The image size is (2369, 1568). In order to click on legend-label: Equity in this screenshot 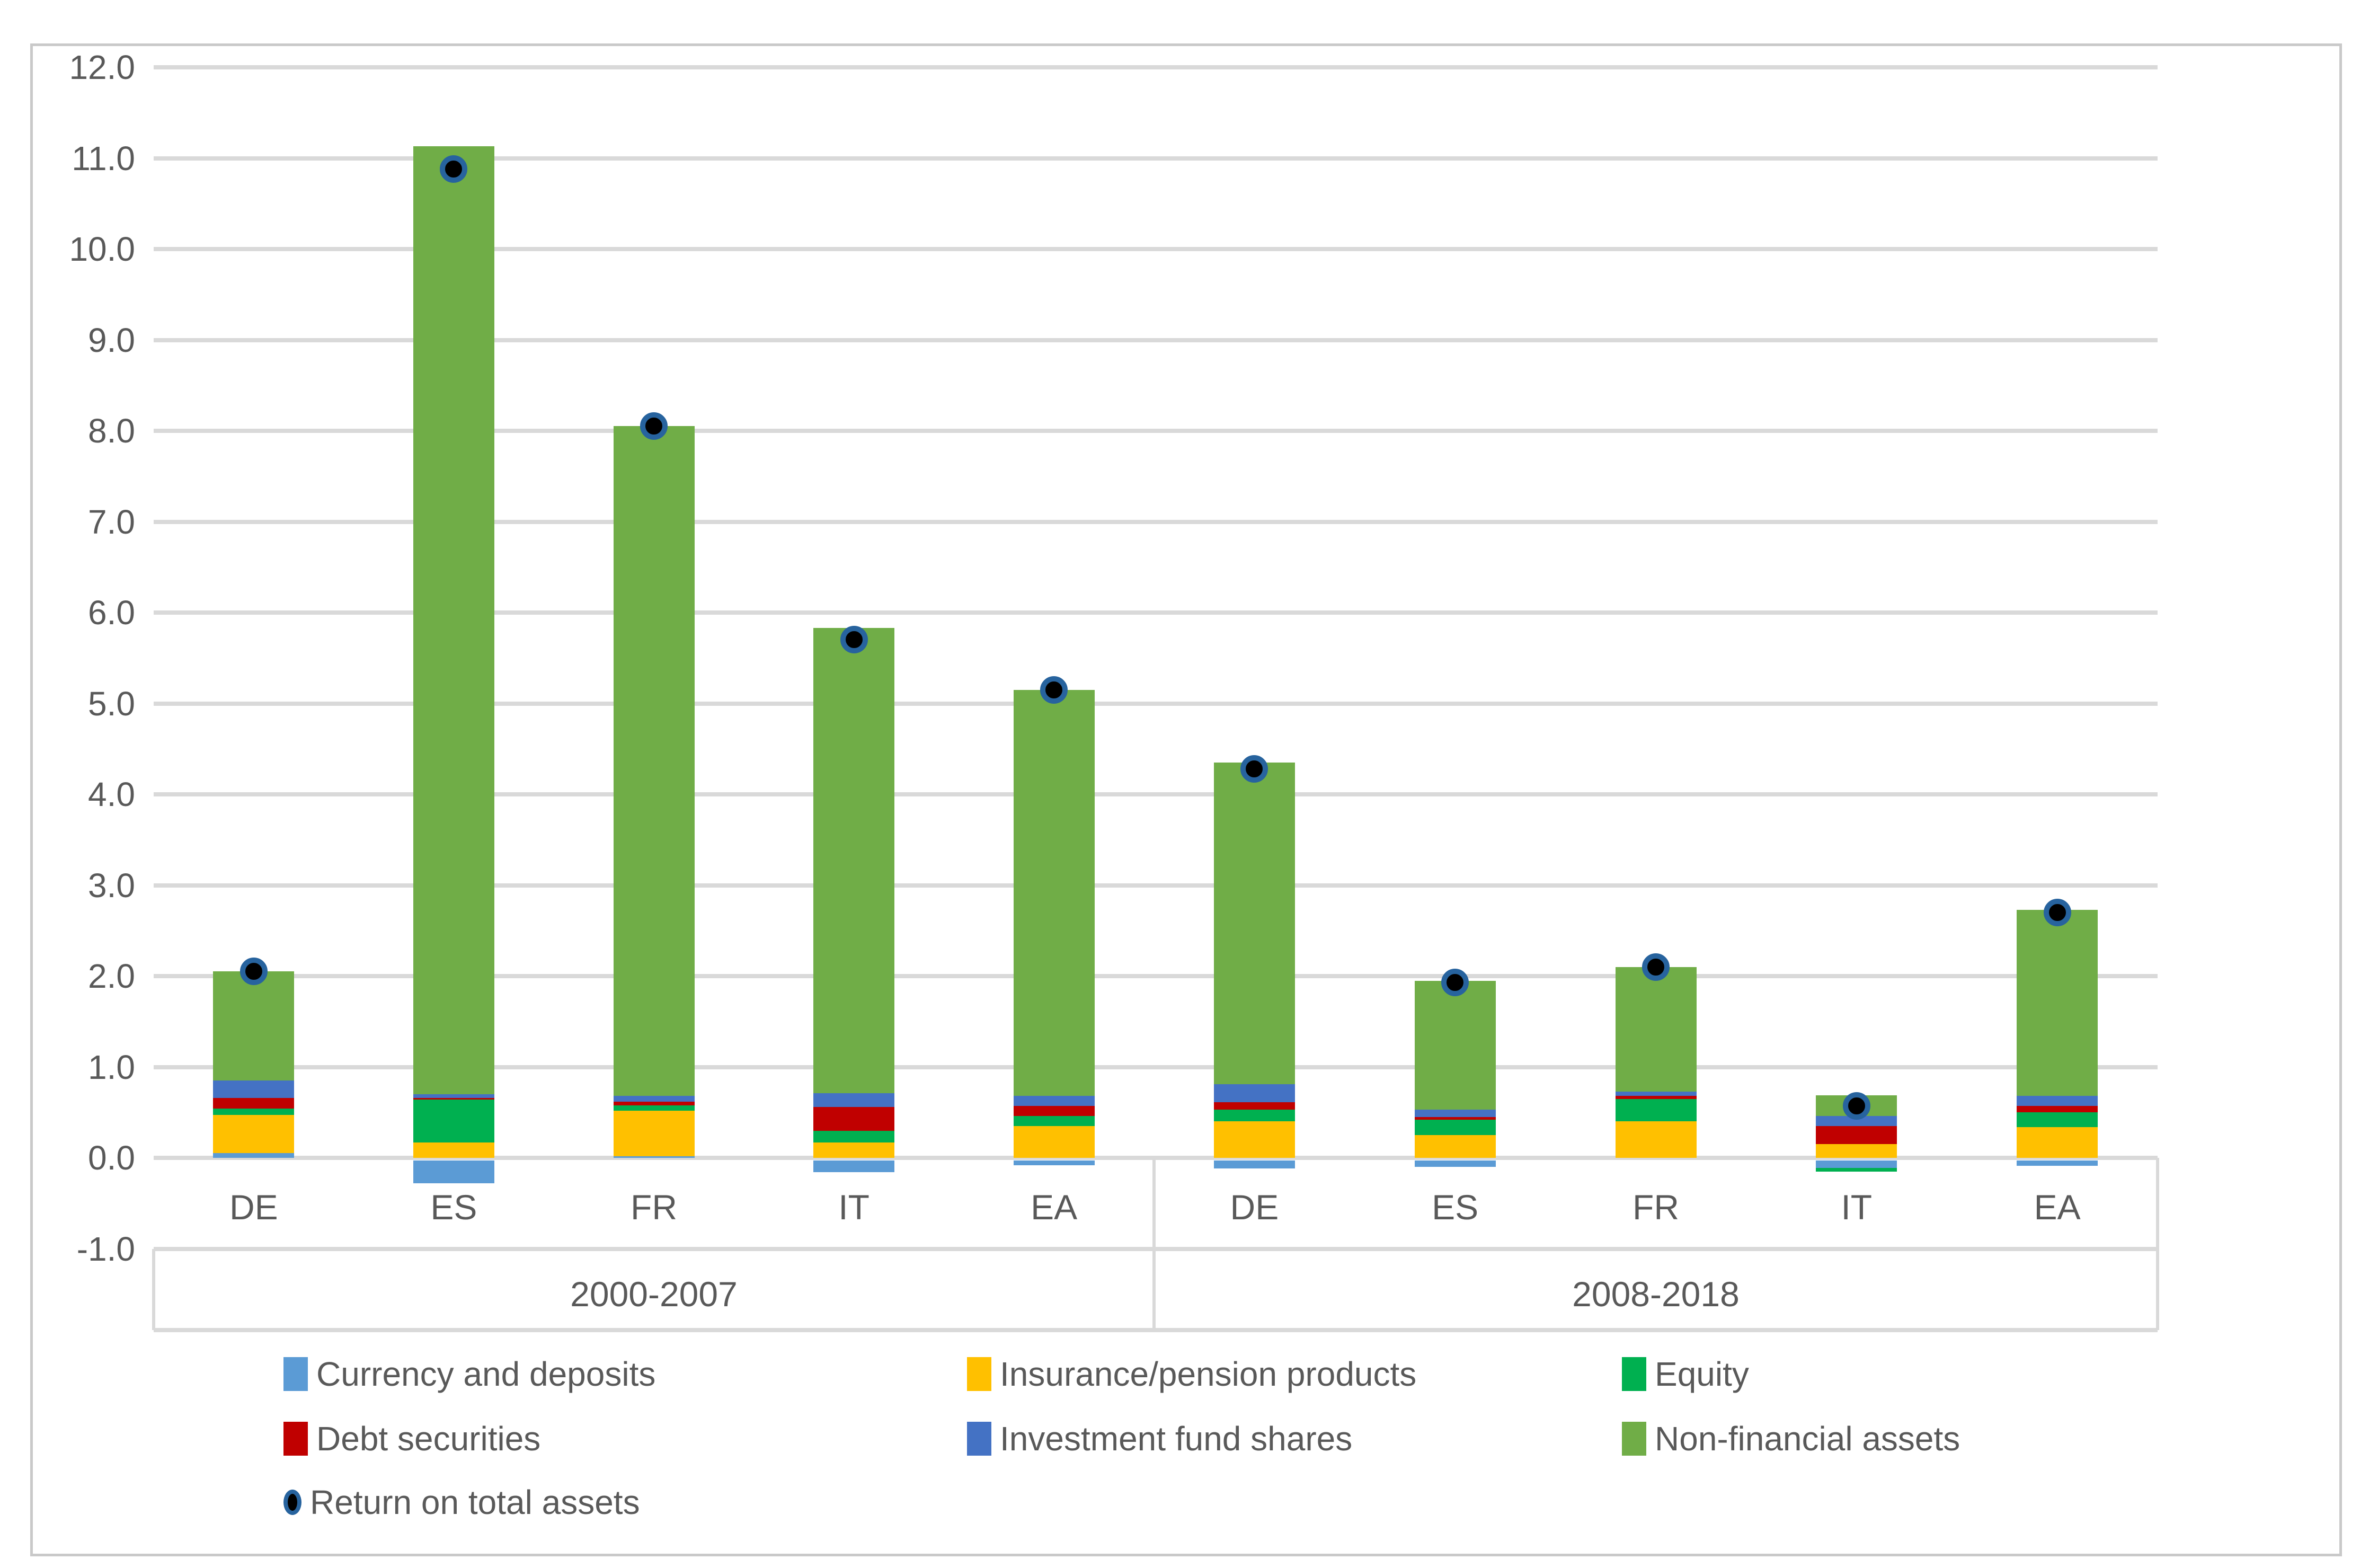, I will do `click(1702, 1374)`.